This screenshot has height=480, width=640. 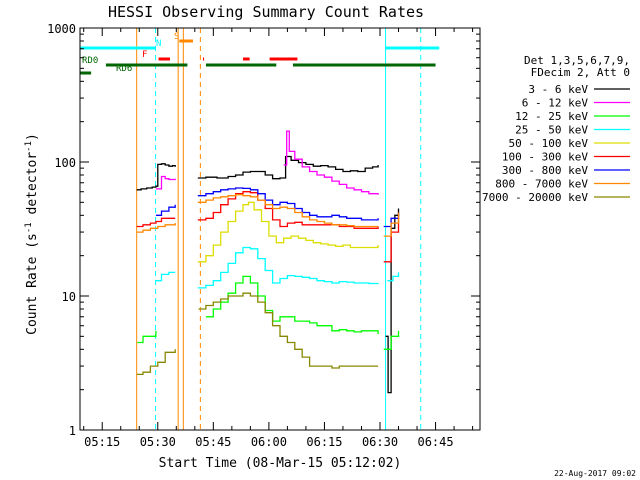 What do you see at coordinates (555, 103) in the screenshot?
I see `legend-label-1: 6 - 12 keV` at bounding box center [555, 103].